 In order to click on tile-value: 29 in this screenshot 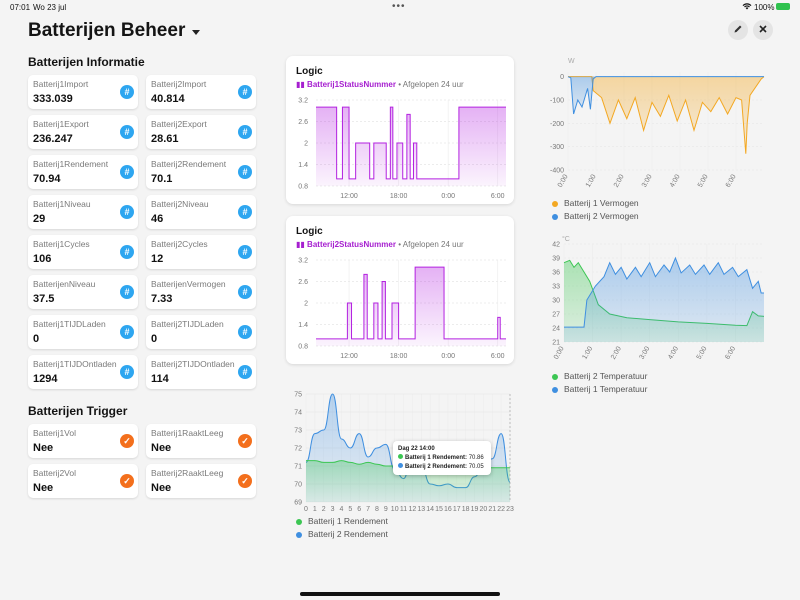, I will do `click(39, 219)`.